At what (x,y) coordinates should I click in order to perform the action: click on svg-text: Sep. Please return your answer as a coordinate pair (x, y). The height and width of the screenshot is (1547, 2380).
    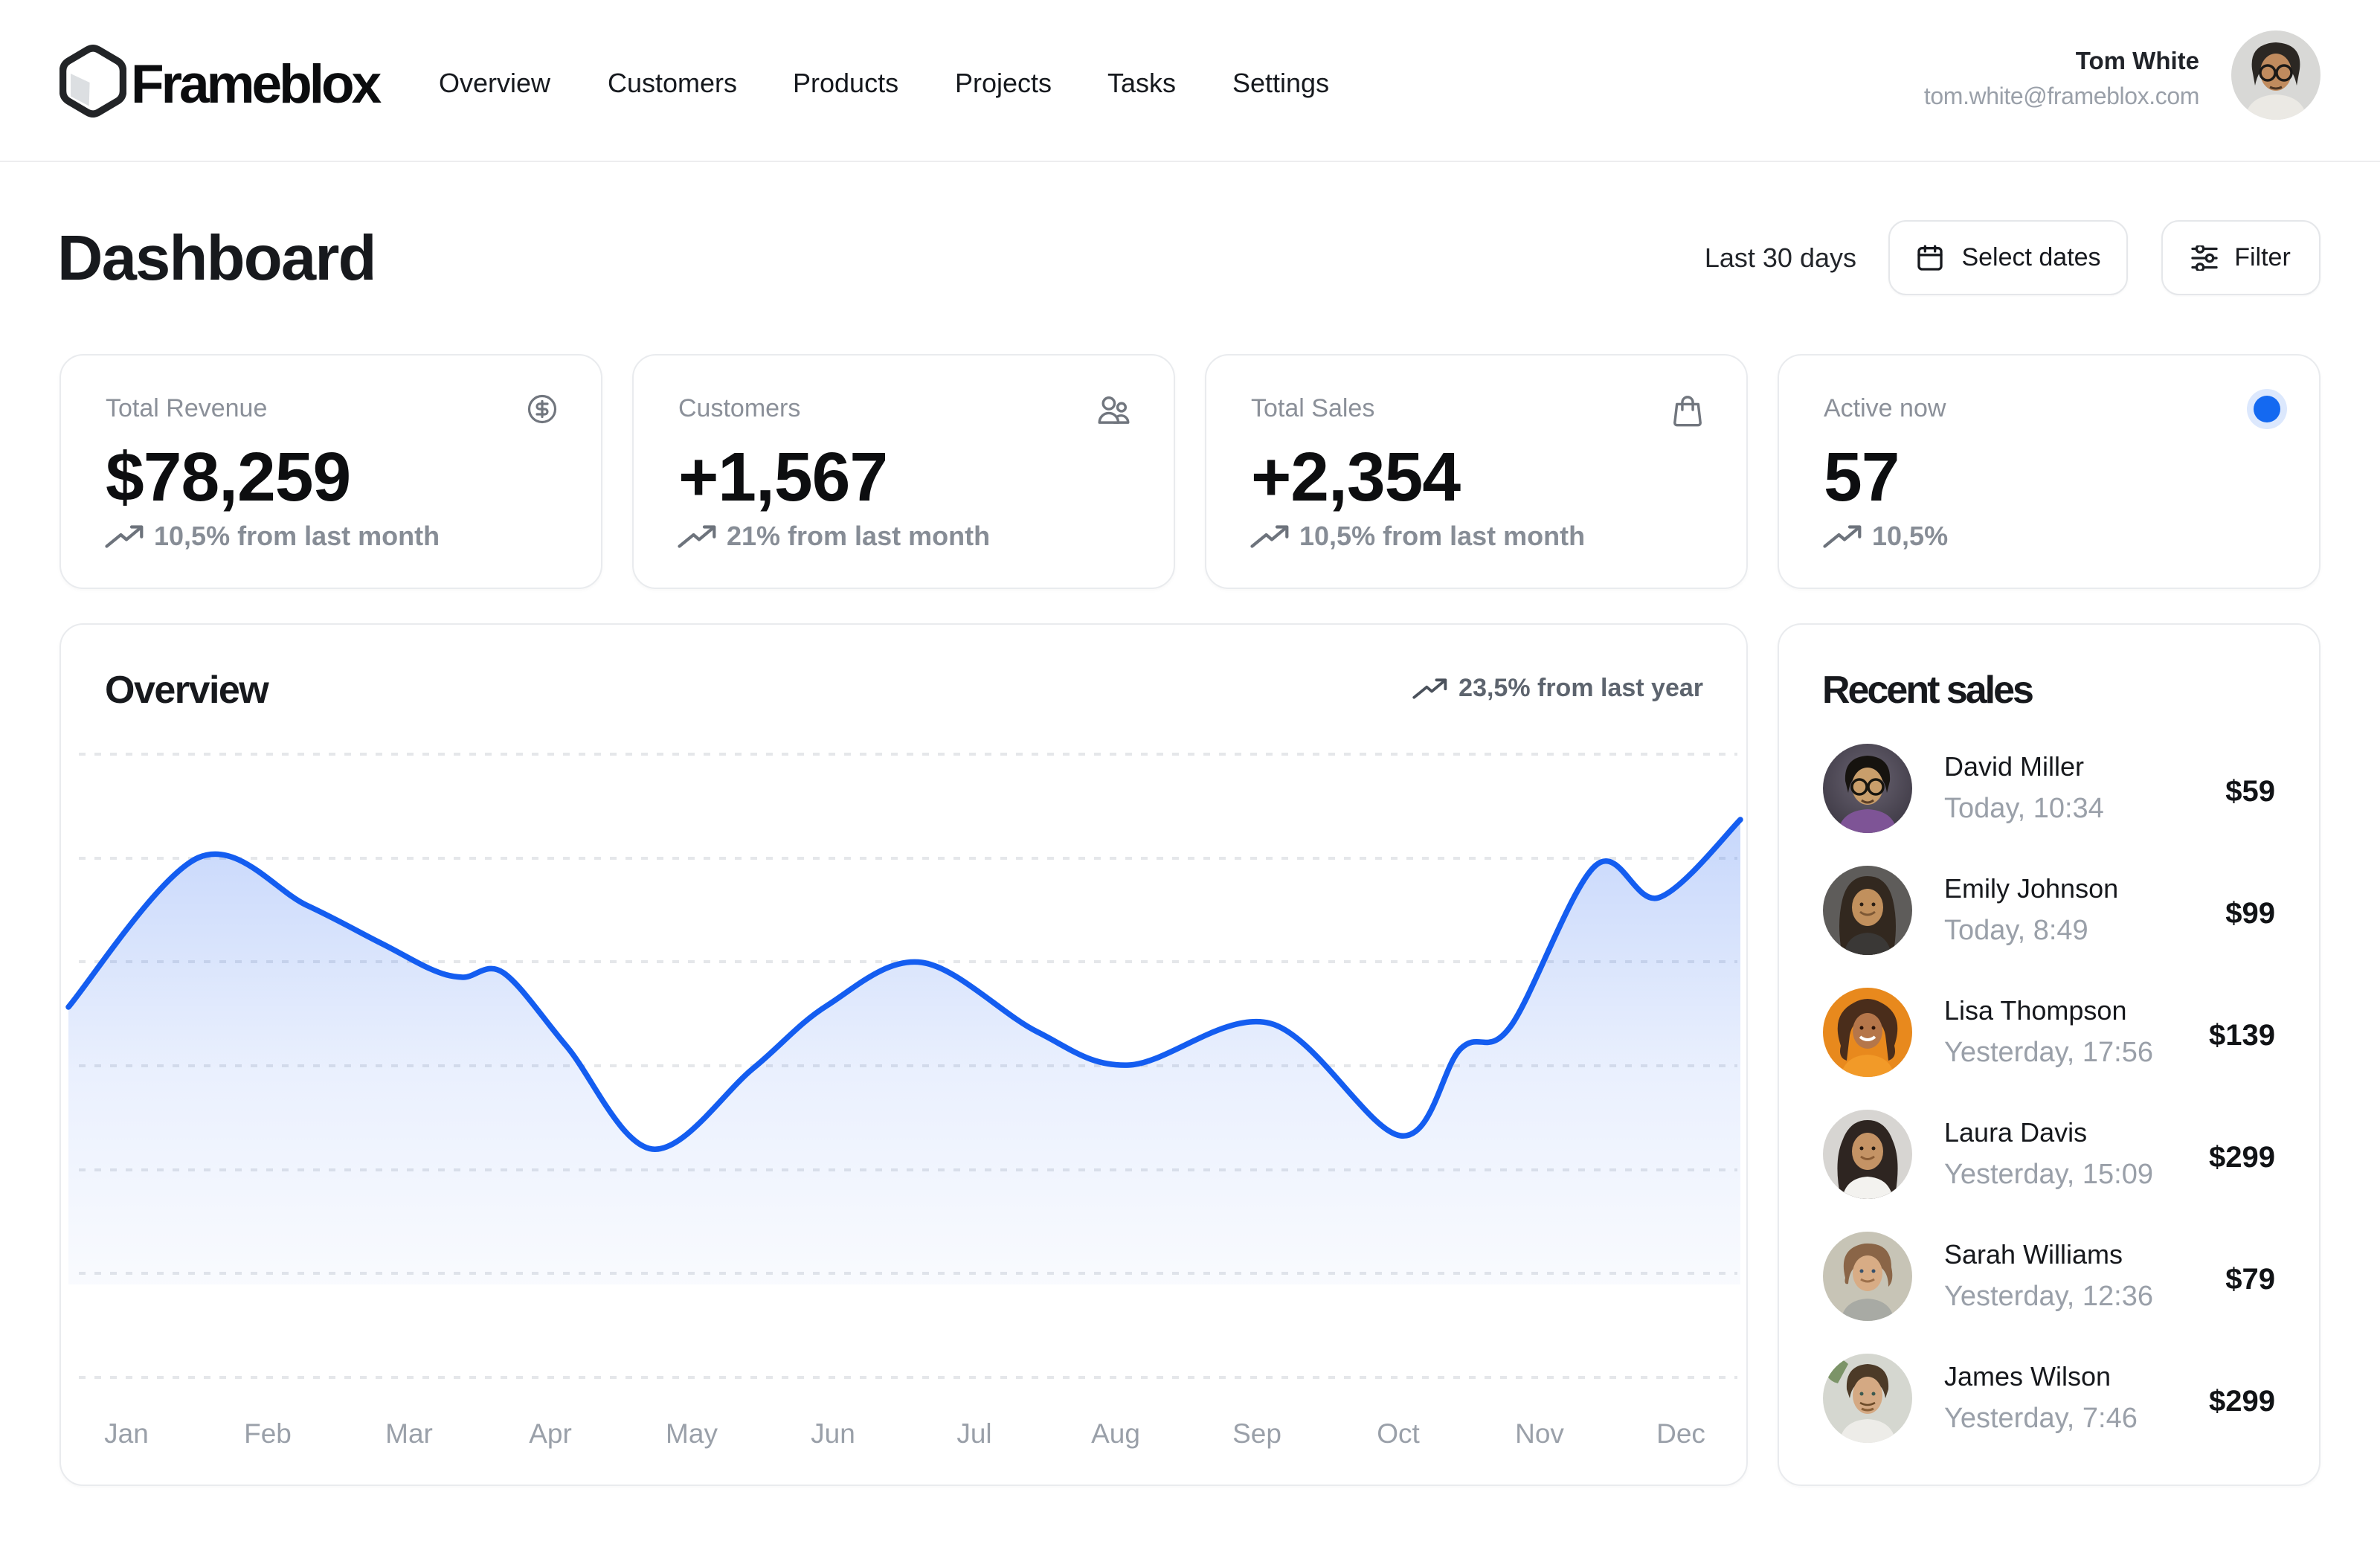
    Looking at the image, I should click on (1256, 1434).